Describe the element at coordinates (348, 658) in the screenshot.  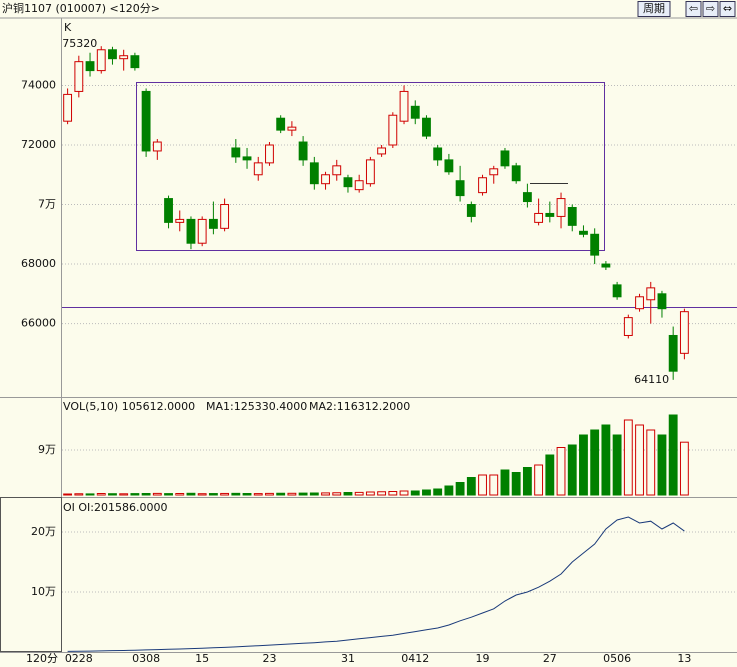
I see `x-tick-label: 31` at that location.